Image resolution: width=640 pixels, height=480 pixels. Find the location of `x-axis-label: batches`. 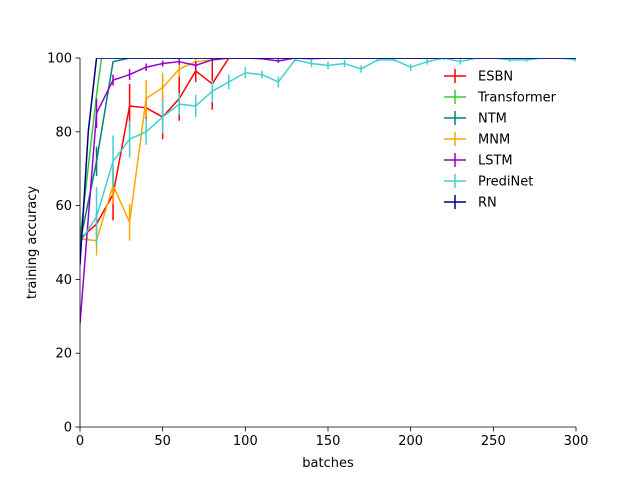

x-axis-label: batches is located at coordinates (328, 463).